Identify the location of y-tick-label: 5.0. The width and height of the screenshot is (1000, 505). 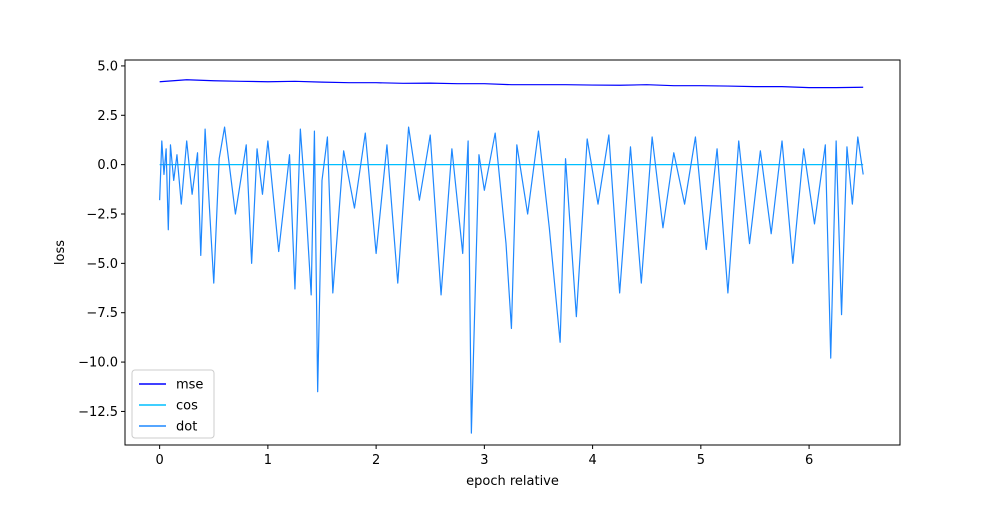
(107, 66).